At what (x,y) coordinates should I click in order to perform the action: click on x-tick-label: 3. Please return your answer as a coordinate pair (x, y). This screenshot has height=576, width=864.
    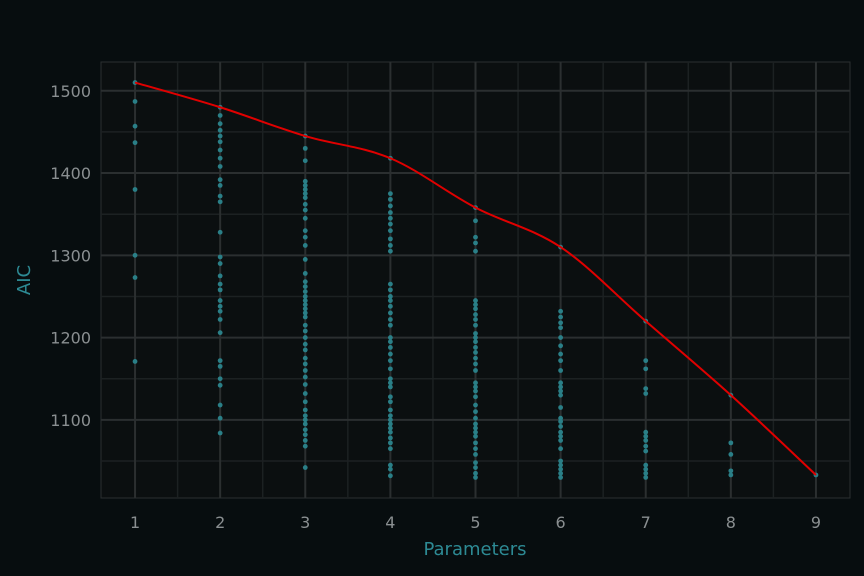
    Looking at the image, I should click on (305, 522).